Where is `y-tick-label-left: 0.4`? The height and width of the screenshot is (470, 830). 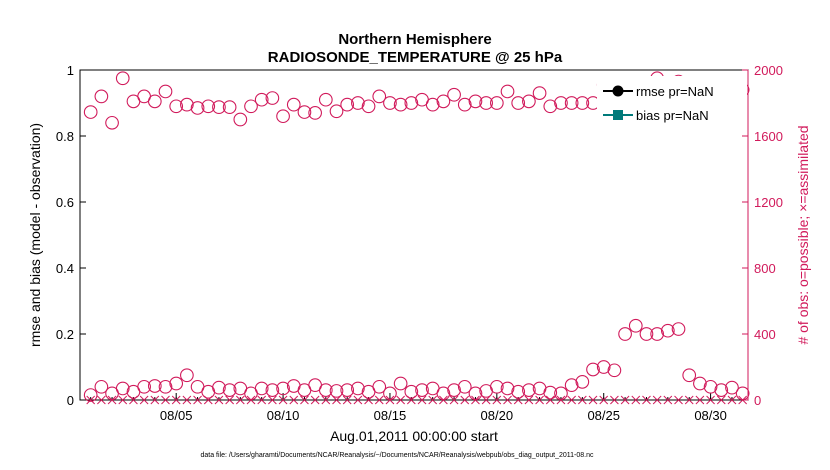
y-tick-label-left: 0.4 is located at coordinates (65, 268).